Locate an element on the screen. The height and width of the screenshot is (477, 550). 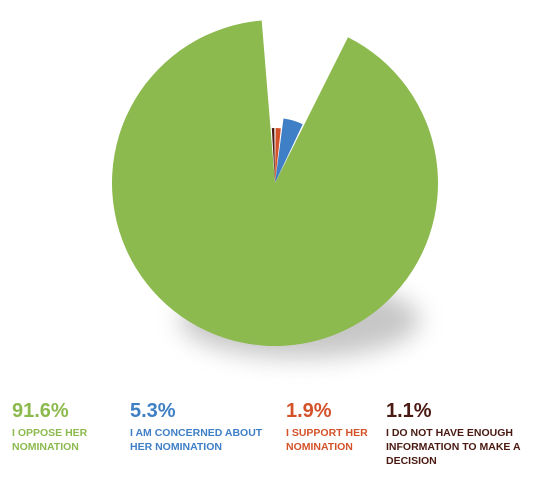
legend-label: I OPPOSE HER NOMINATION is located at coordinates (50, 440).